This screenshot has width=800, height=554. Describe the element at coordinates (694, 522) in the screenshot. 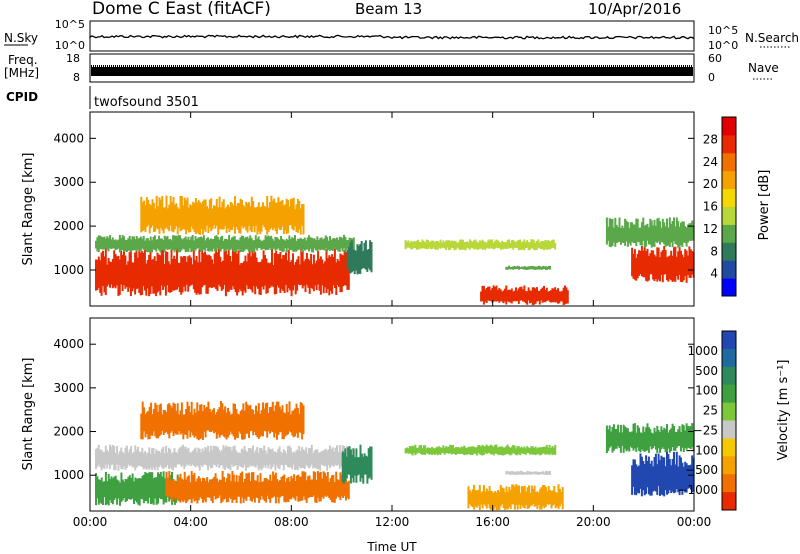

I see `x-tick-label: 00:00` at that location.